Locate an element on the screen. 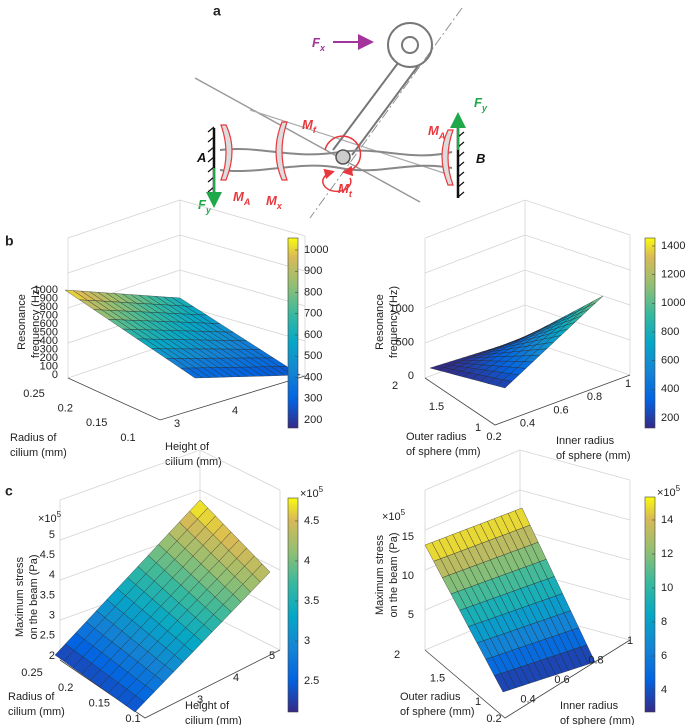 This screenshot has width=685, height=725. wall-hatch is located at coordinates (336, 162).